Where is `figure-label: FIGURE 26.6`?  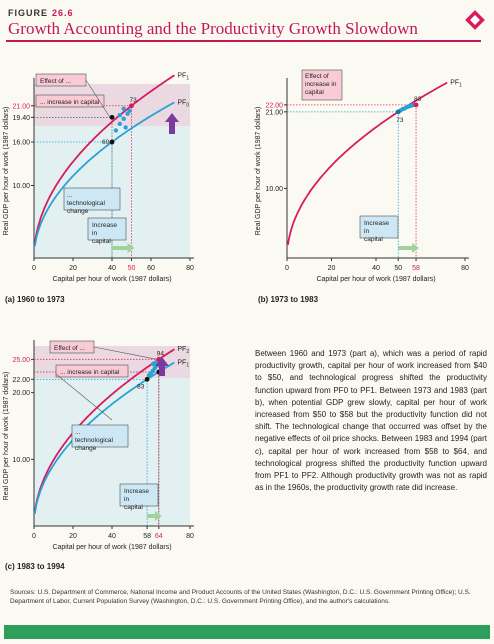 figure-label: FIGURE 26.6 is located at coordinates (41, 13).